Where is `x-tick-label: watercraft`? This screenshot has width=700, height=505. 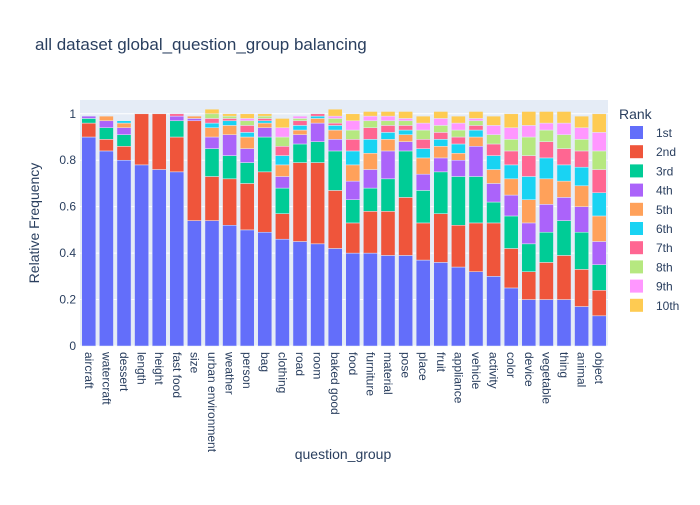 x-tick-label: watercraft is located at coordinates (106, 378).